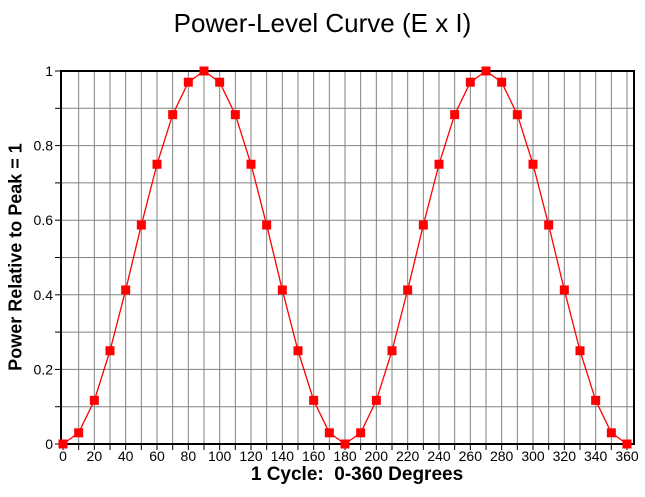  I want to click on x-tick-label: 20, so click(95, 456).